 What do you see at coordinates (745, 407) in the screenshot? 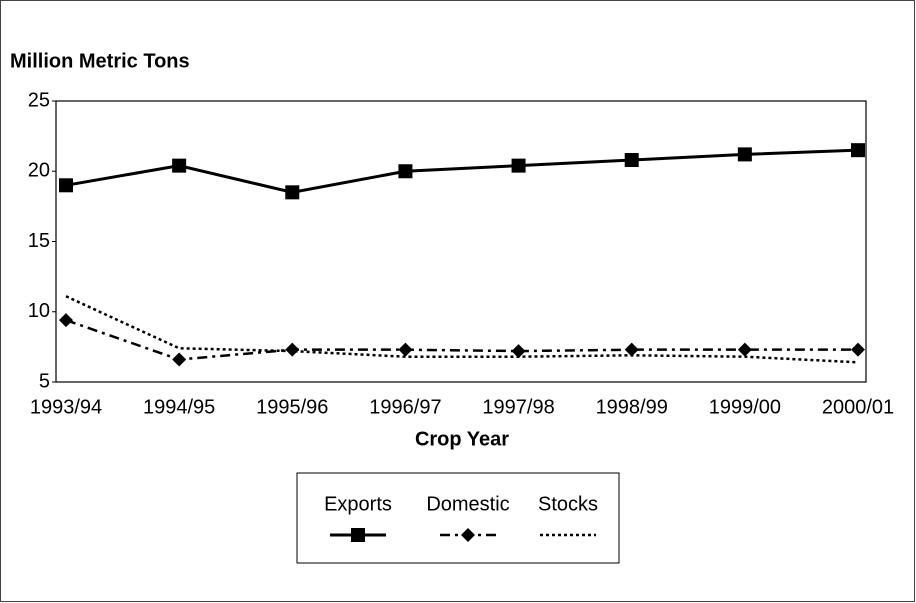
I see `x-tick-label: 1999/00` at bounding box center [745, 407].